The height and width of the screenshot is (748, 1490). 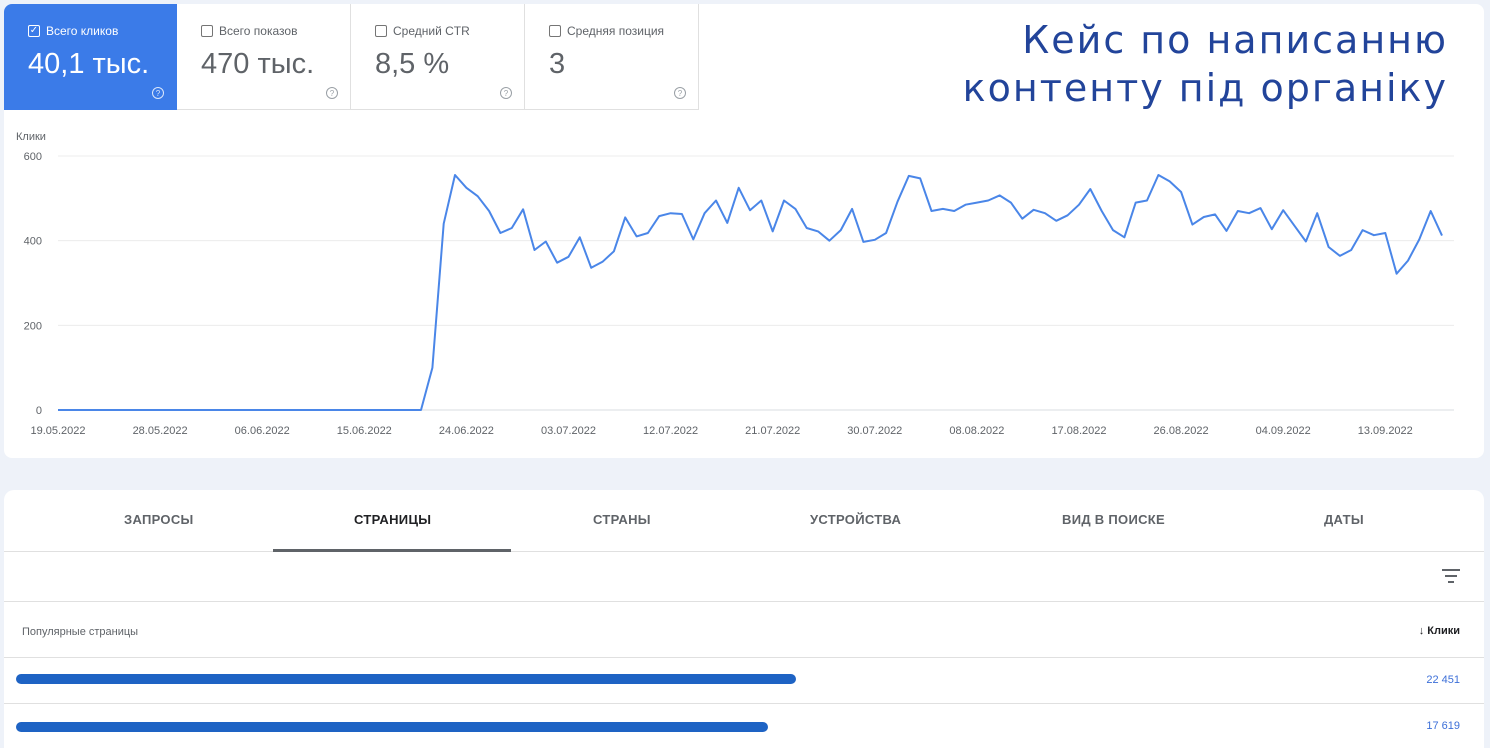 I want to click on metric-value: 3, so click(x=557, y=64).